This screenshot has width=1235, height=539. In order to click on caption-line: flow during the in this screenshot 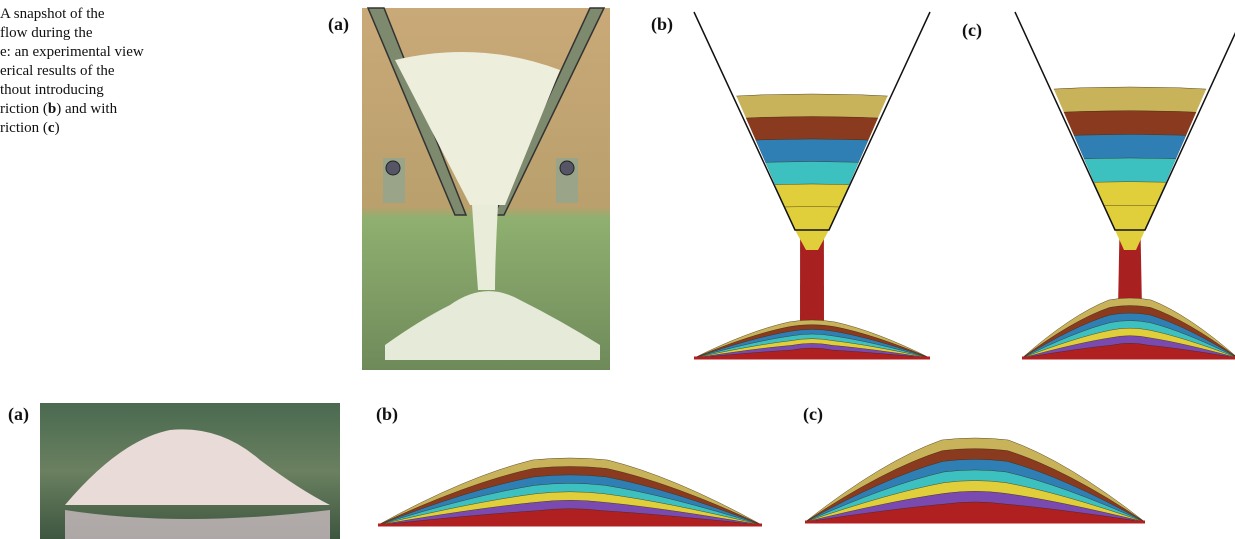, I will do `click(46, 33)`.